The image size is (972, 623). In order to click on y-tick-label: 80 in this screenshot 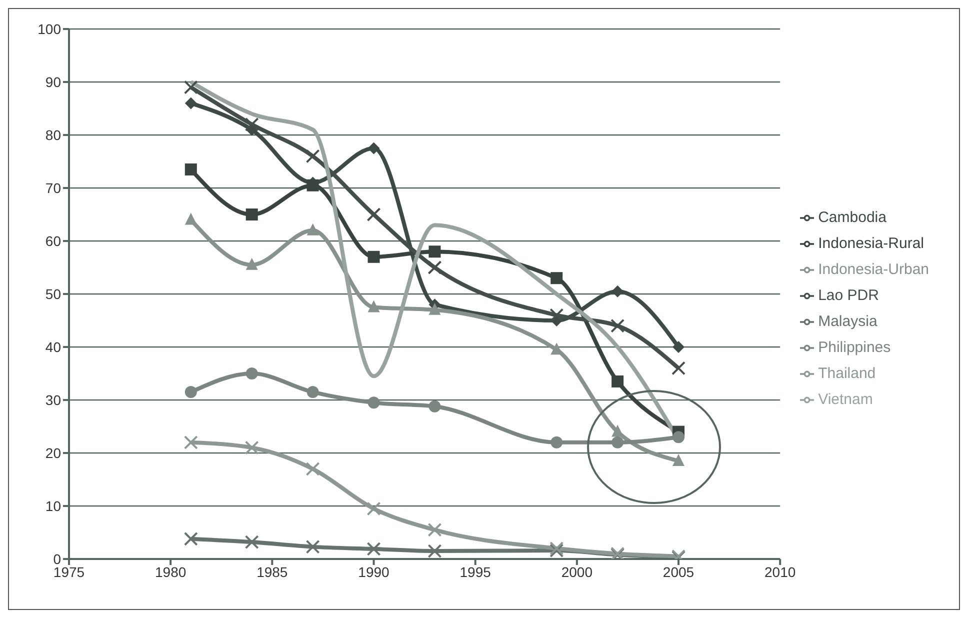, I will do `click(53, 134)`.